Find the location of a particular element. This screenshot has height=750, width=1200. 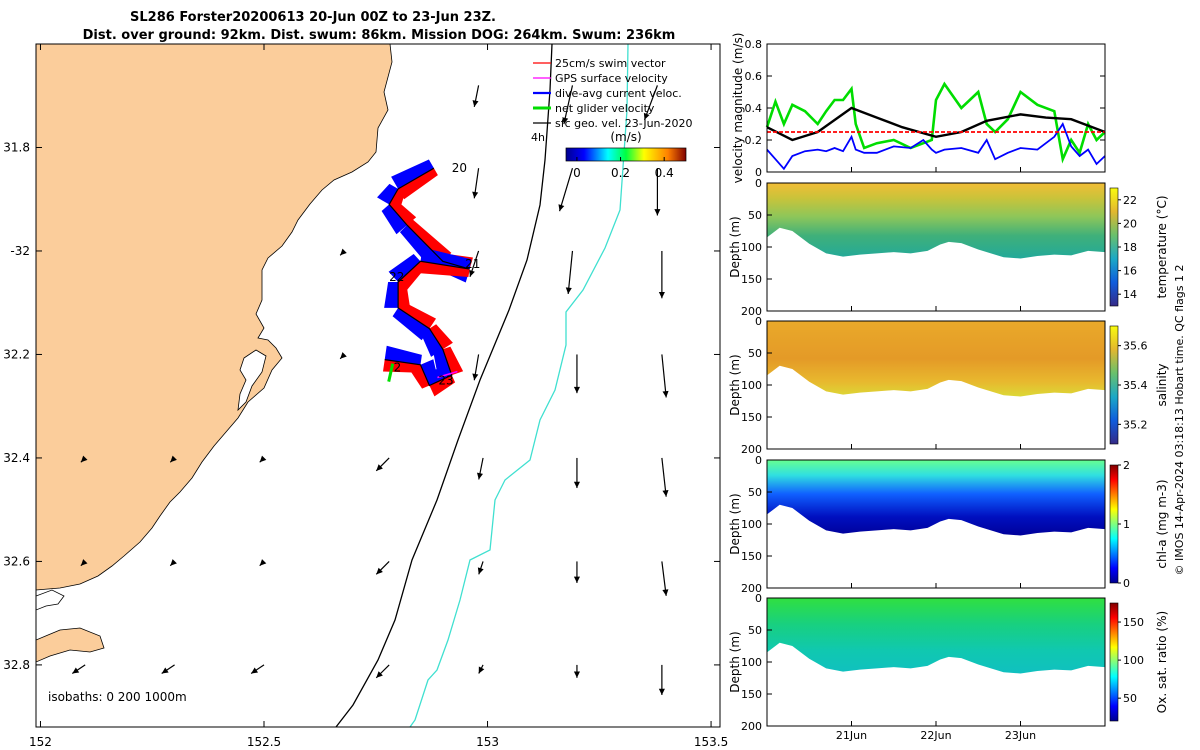

section-colorbar-tick-label: 0 is located at coordinates (1126, 583).